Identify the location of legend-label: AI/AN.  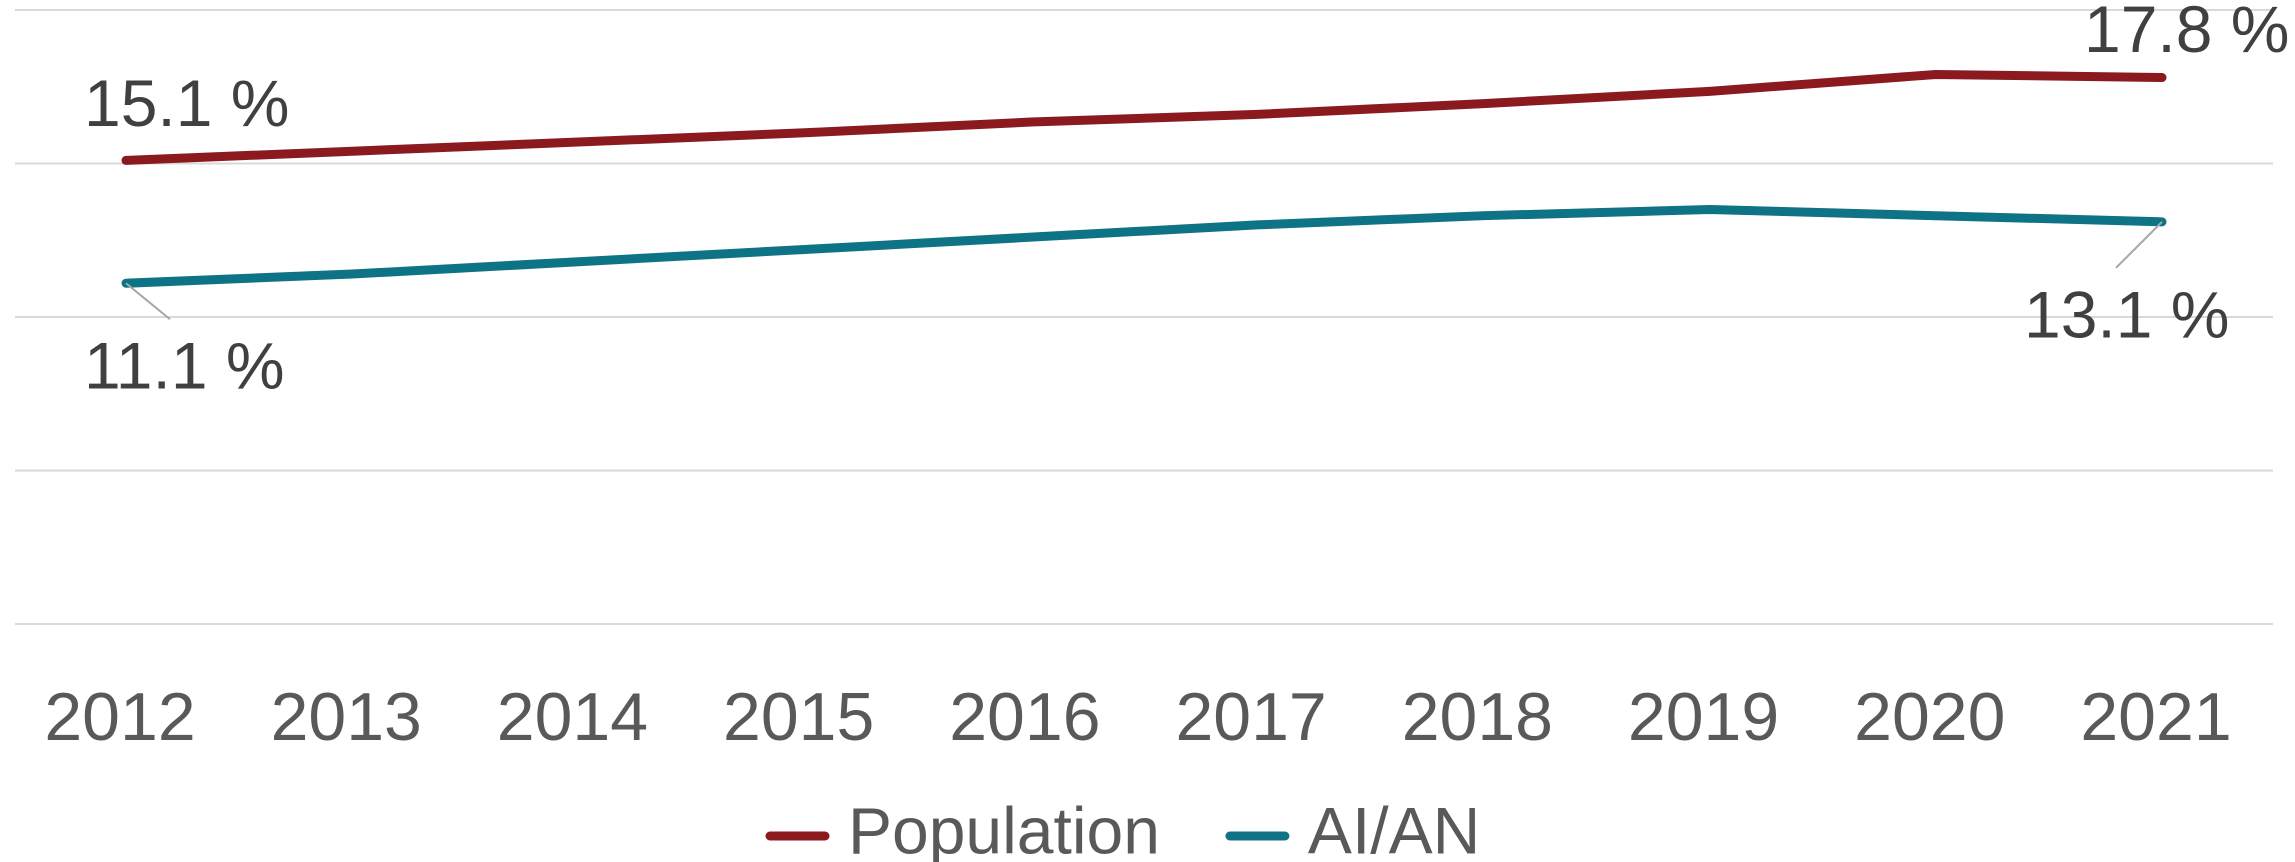
(1394, 827).